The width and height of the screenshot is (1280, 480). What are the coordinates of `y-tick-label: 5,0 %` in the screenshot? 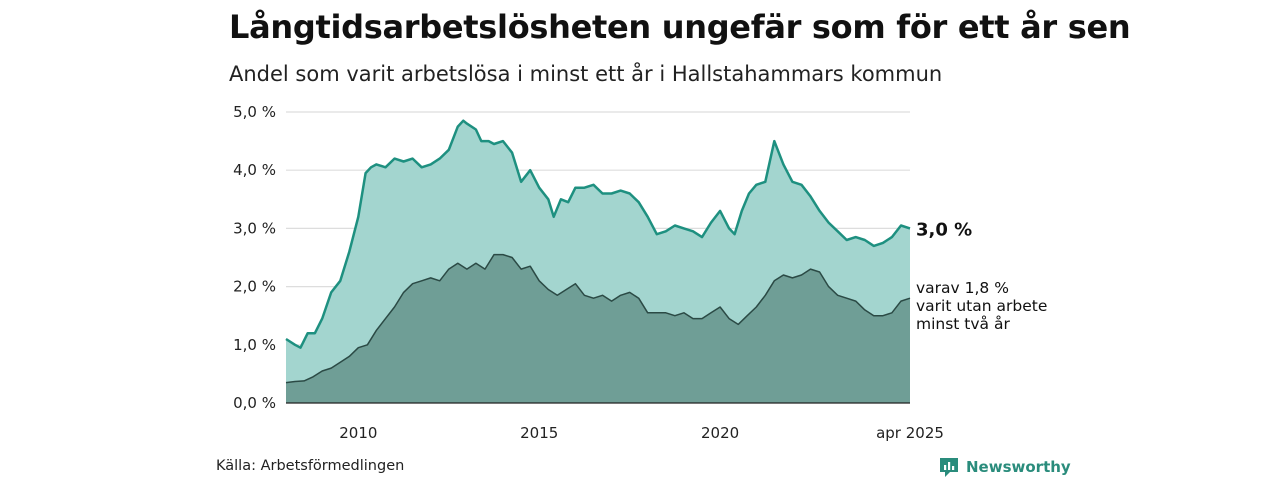 It's located at (254, 112).